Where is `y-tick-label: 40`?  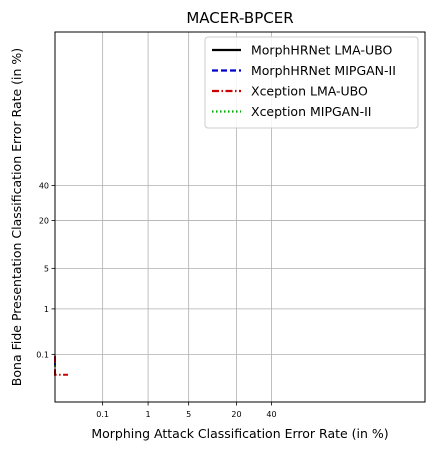
y-tick-label: 40 is located at coordinates (44, 186).